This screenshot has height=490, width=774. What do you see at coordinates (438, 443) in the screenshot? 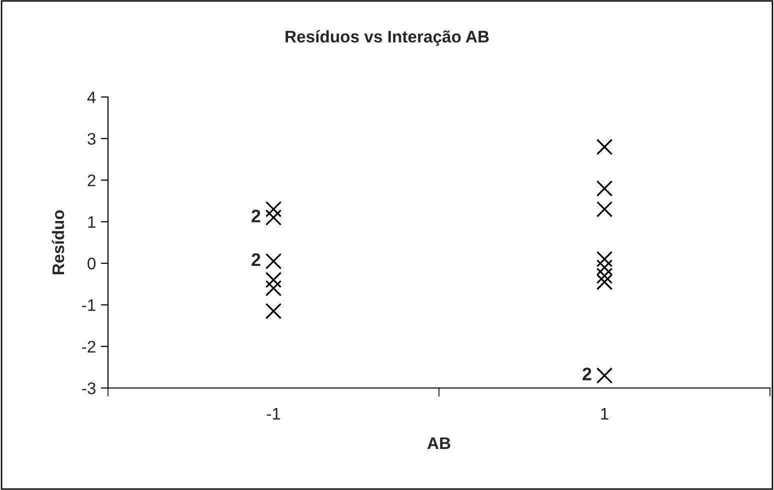
I see `x-axis-title: AB` at bounding box center [438, 443].